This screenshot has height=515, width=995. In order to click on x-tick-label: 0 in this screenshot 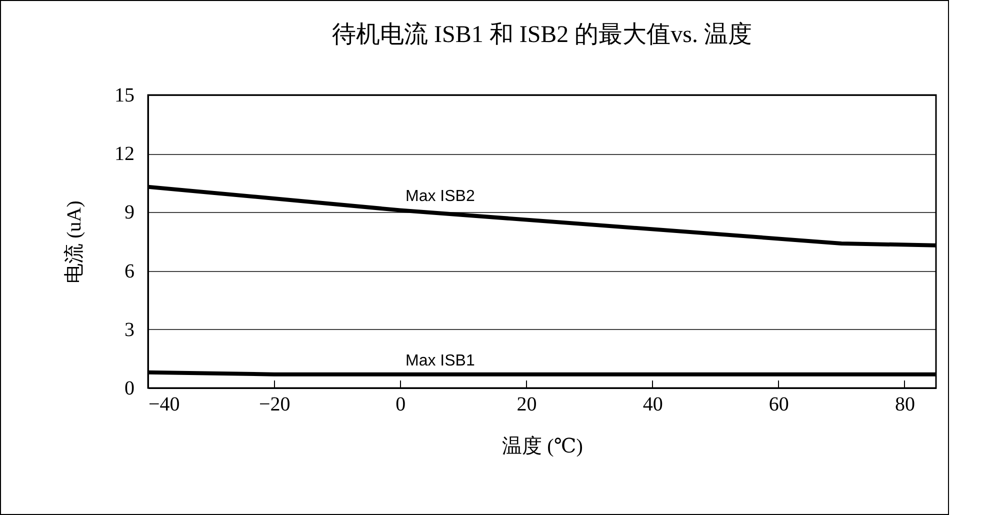, I will do `click(401, 405)`.